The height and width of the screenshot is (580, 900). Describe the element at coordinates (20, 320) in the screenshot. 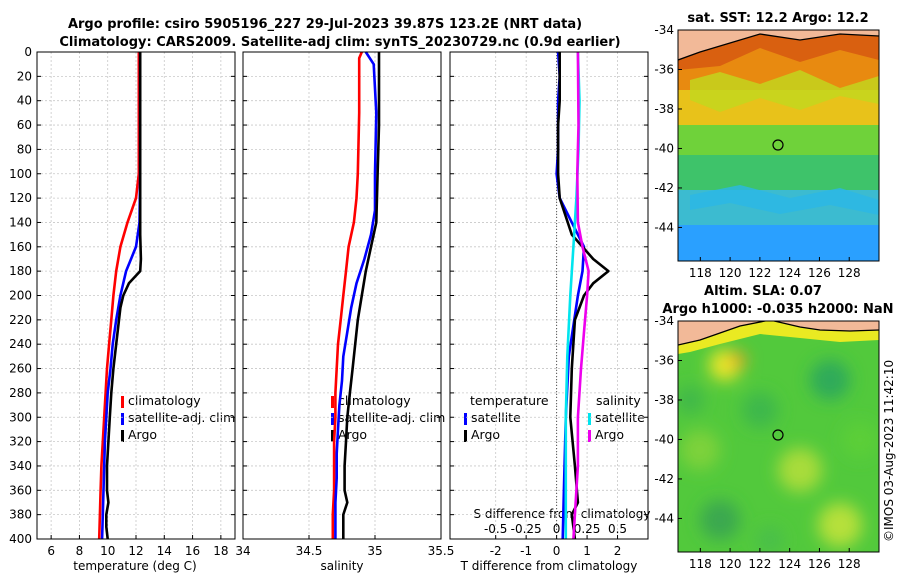

I see `ytick-label: 220` at that location.